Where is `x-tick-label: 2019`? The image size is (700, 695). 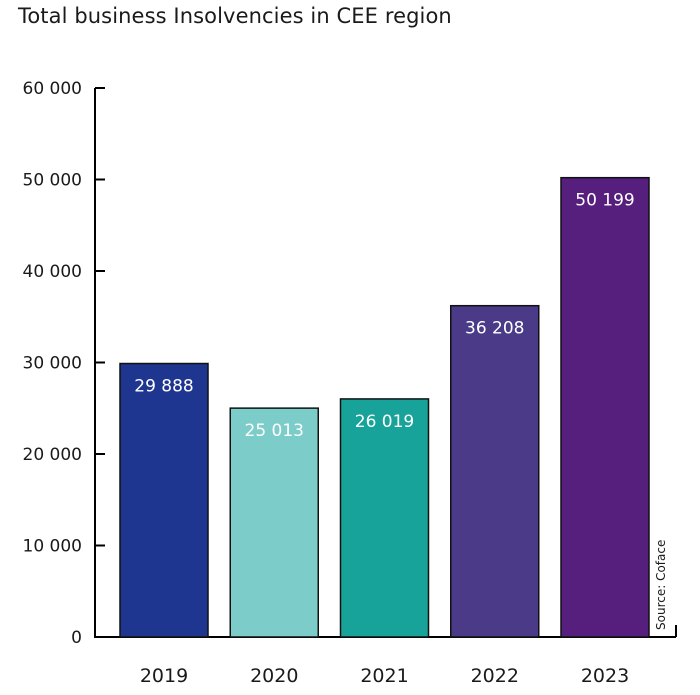 x-tick-label: 2019 is located at coordinates (164, 676).